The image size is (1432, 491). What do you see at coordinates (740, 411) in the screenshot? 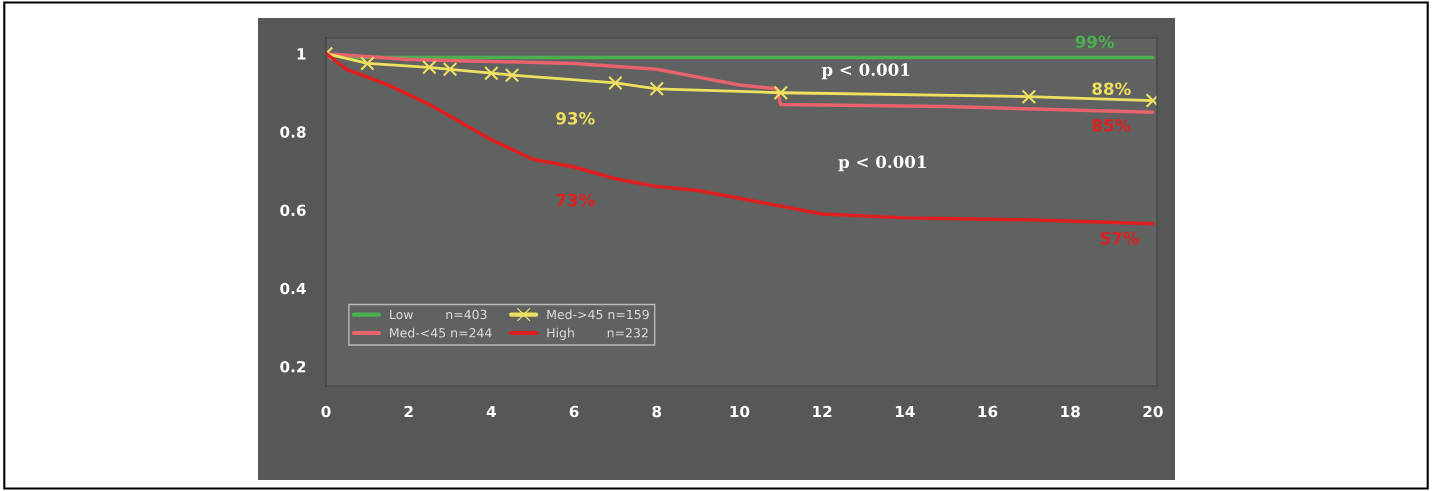
I see `x-tick-label: 10` at bounding box center [740, 411].